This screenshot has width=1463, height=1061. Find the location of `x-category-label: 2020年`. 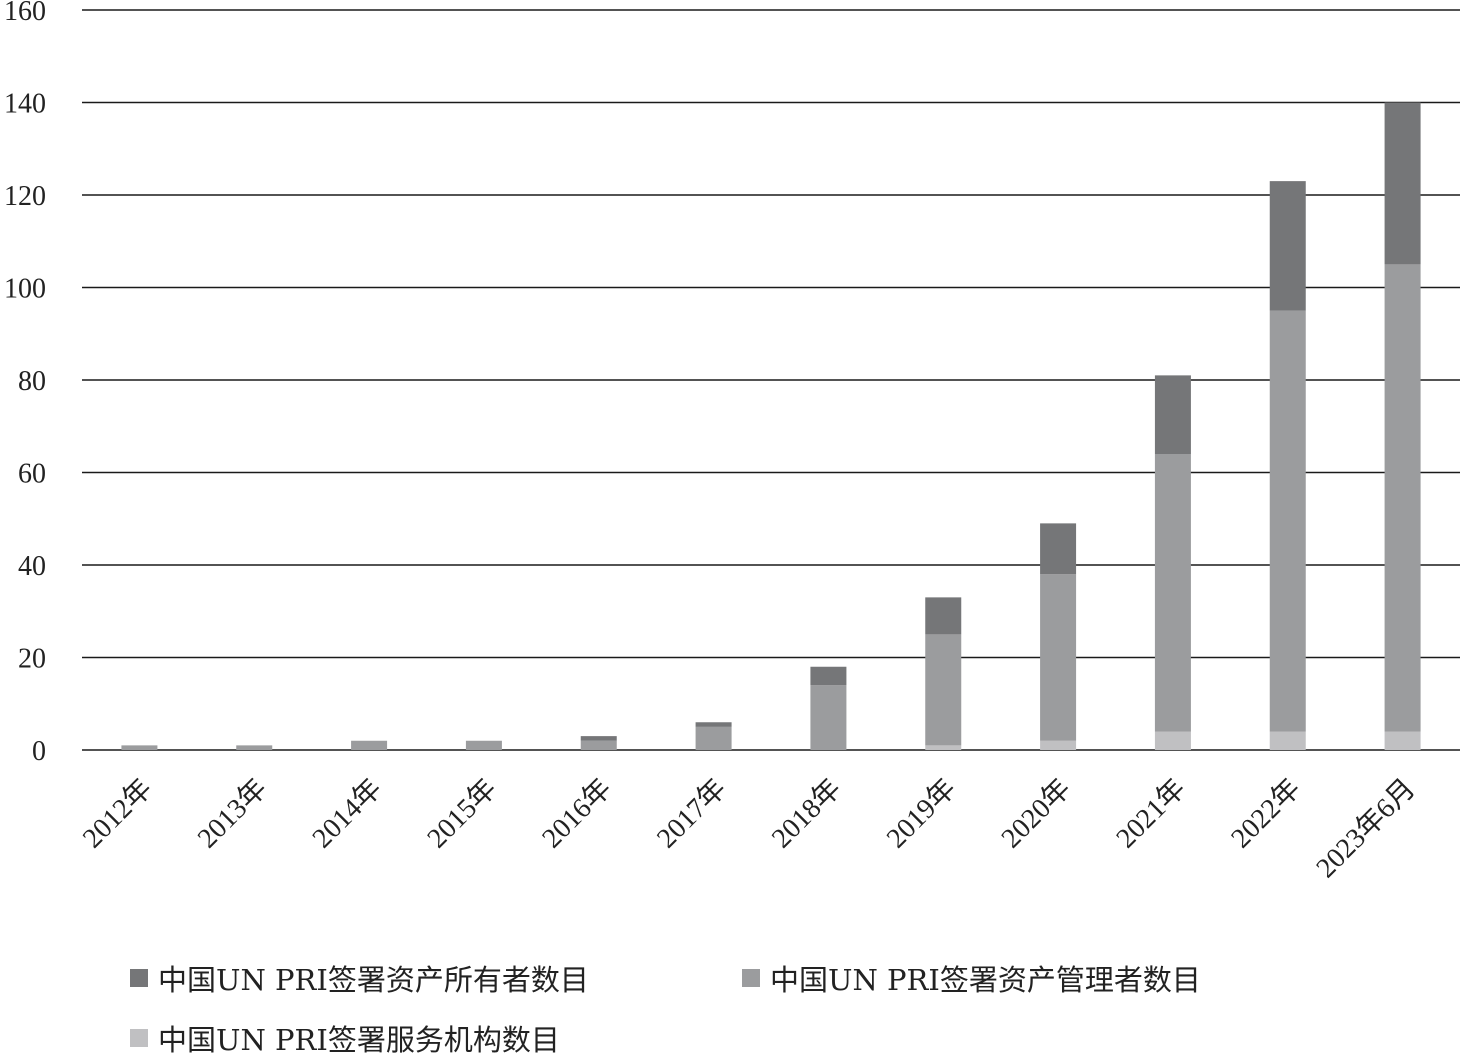

x-category-label: 2020年 is located at coordinates (1036, 813).